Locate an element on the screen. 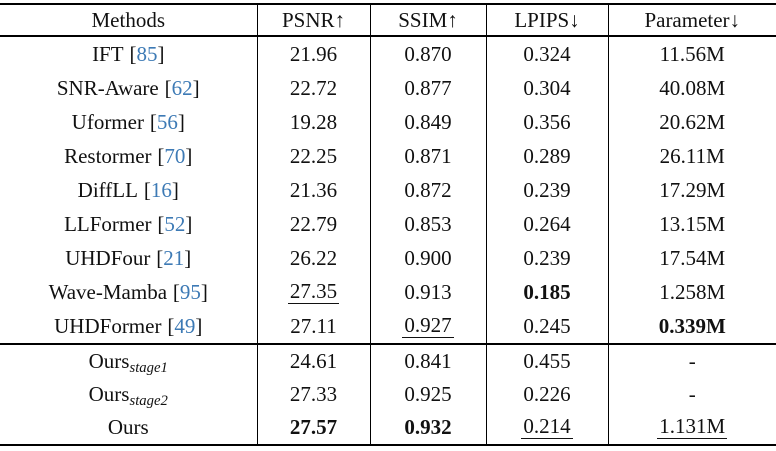 Image resolution: width=776 pixels, height=451 pixels. table-row-uhdfour: UHDFour [21] 26.22 0.900 0.239 17.54M is located at coordinates (388, 258).